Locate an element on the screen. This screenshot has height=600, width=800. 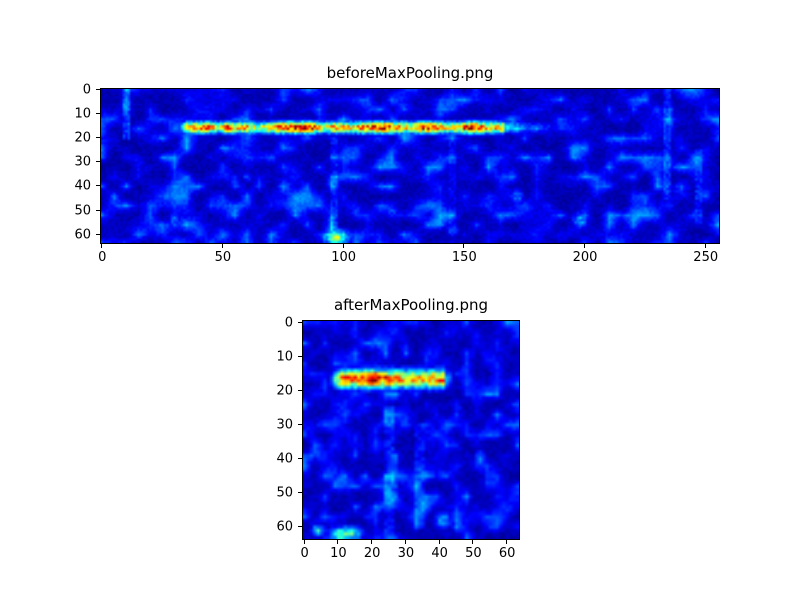
before-plot-title: beforeMaxPooling.png is located at coordinates (410, 73).